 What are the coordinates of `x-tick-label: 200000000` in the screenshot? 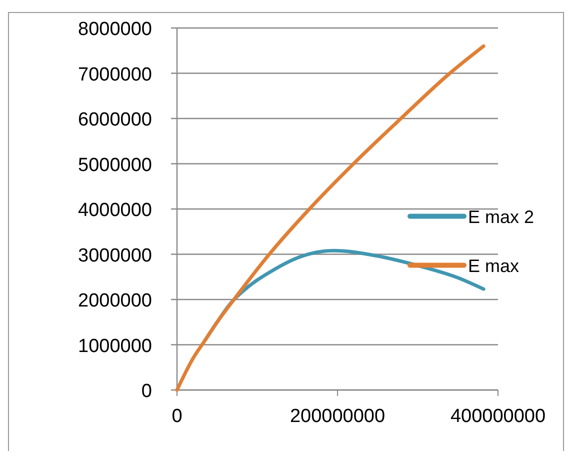 It's located at (338, 416).